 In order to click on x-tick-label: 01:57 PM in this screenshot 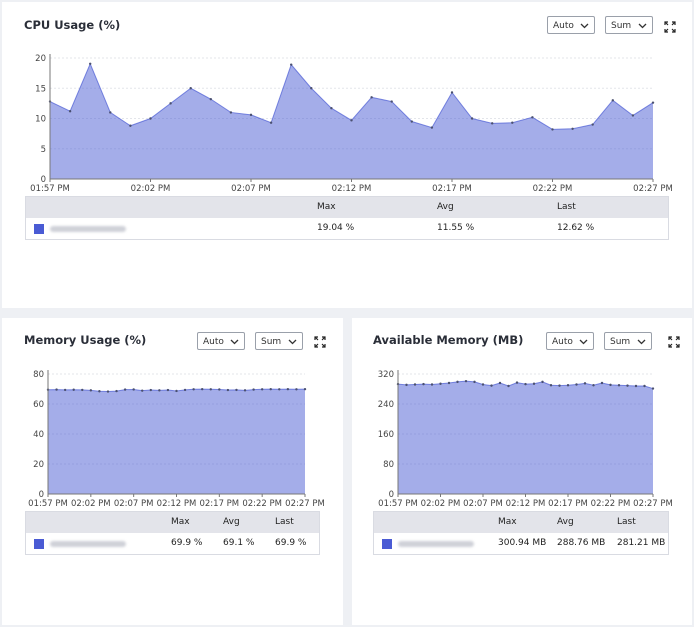, I will do `click(398, 503)`.